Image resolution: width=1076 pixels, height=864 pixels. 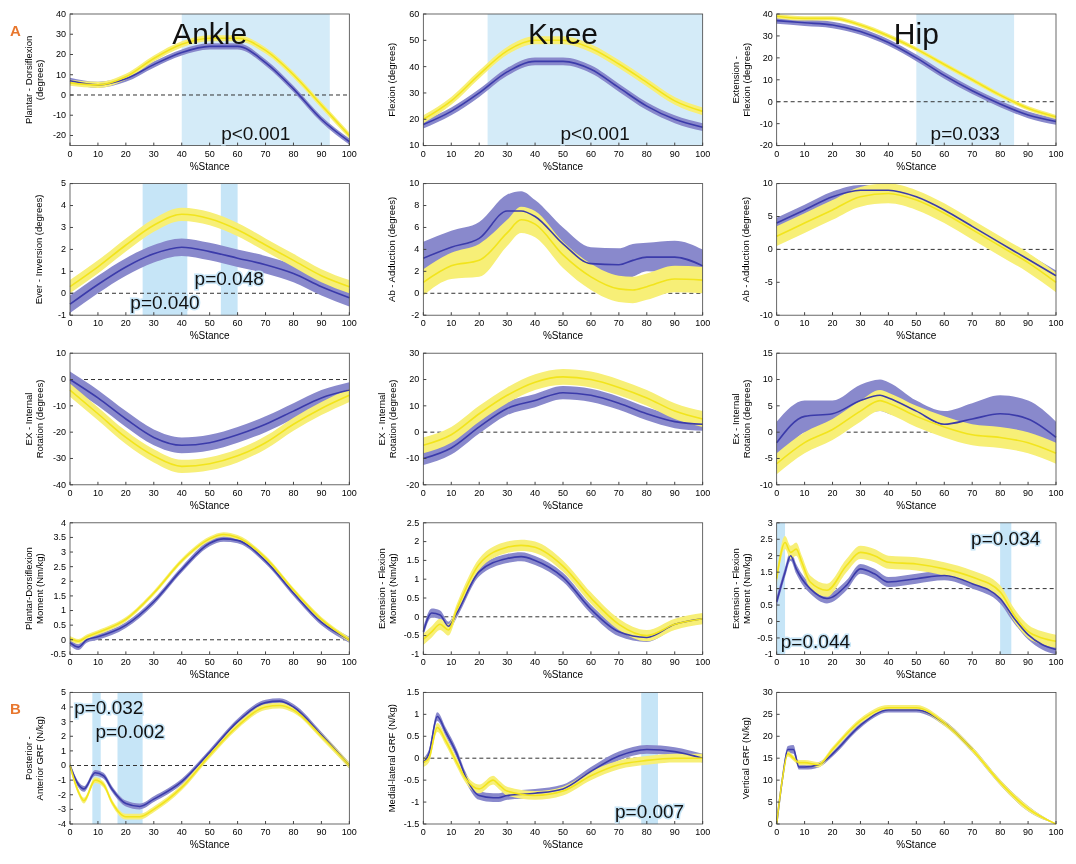 What do you see at coordinates (59, 537) in the screenshot?
I see `y-tick-label: 3.5` at bounding box center [59, 537].